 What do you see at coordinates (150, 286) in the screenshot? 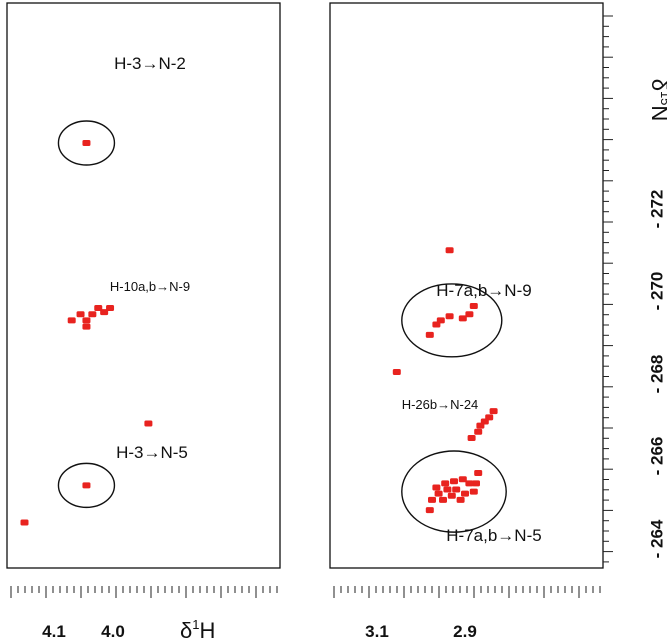
I see `annotation-h10-n9: H-10a,b→N-9` at bounding box center [150, 286].